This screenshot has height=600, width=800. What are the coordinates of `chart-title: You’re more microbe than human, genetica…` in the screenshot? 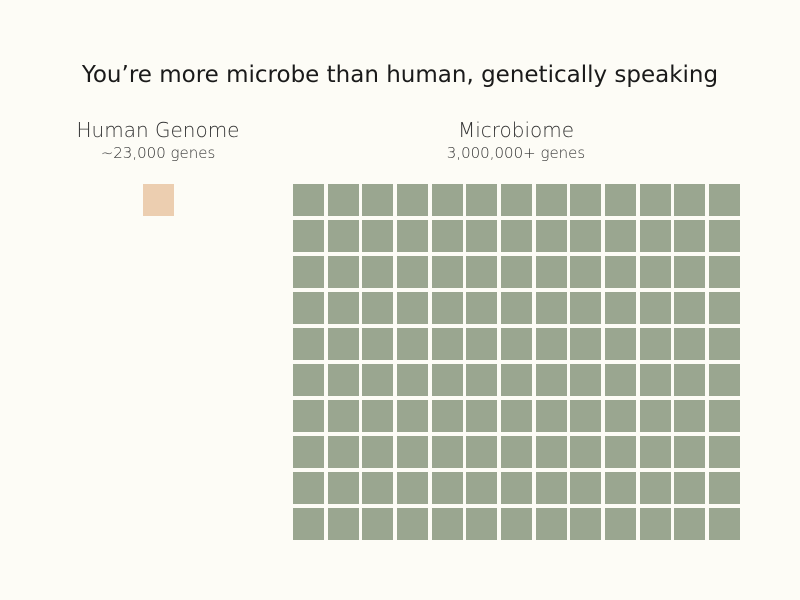 It's located at (400, 75).